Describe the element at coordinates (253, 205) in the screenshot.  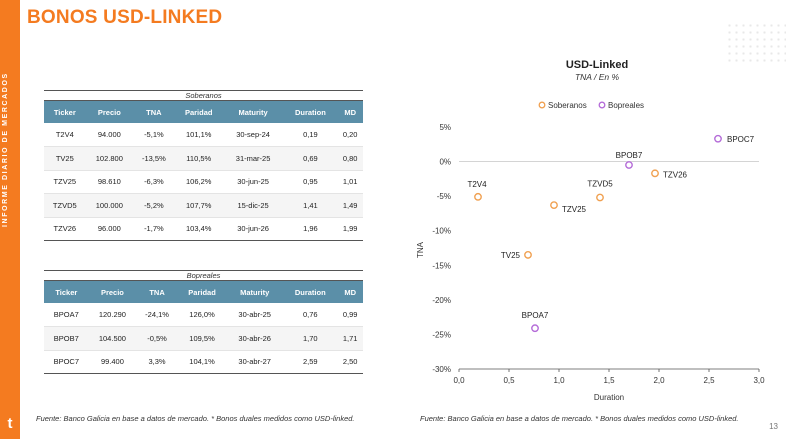
I see `table-cell: 15-dic-25` at that location.